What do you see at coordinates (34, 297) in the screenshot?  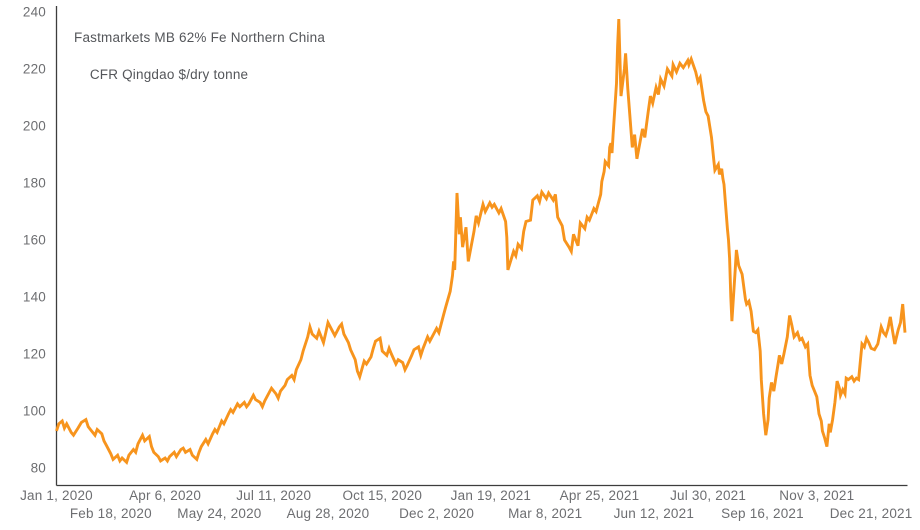 I see `y-tick-label: 140` at bounding box center [34, 297].